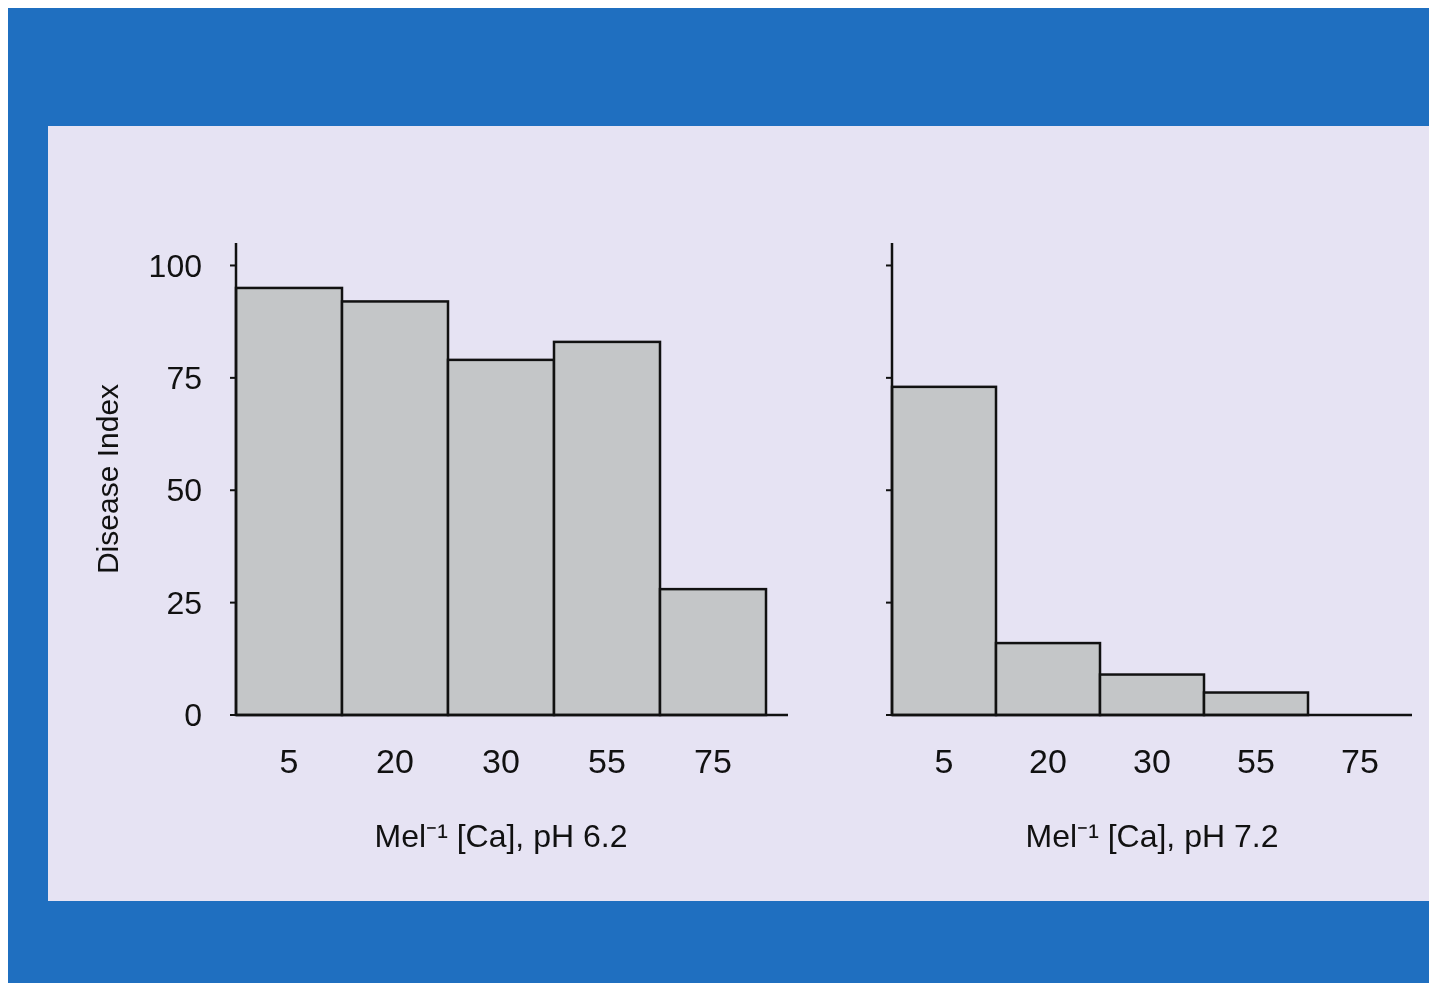  What do you see at coordinates (184, 378) in the screenshot?
I see `y-tick-label: 75` at bounding box center [184, 378].